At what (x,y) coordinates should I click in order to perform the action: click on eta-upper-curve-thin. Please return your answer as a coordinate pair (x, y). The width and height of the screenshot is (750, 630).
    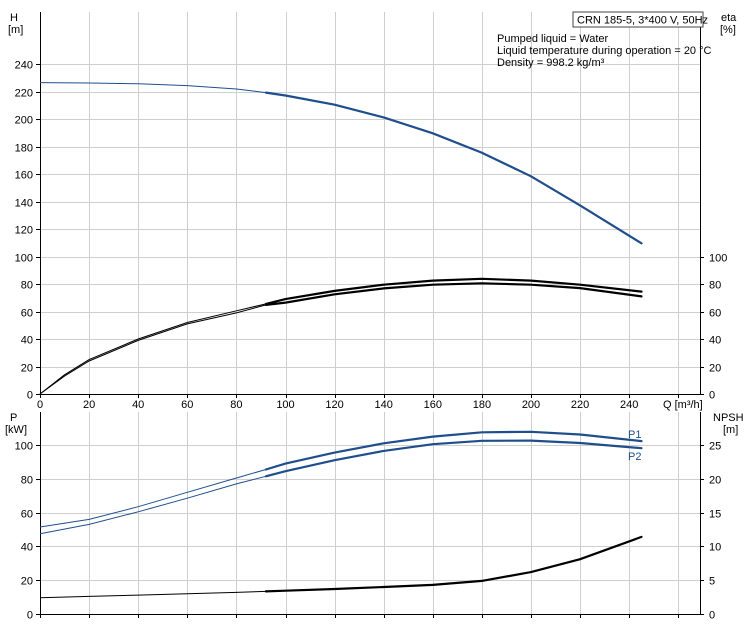
    Looking at the image, I should click on (153, 349).